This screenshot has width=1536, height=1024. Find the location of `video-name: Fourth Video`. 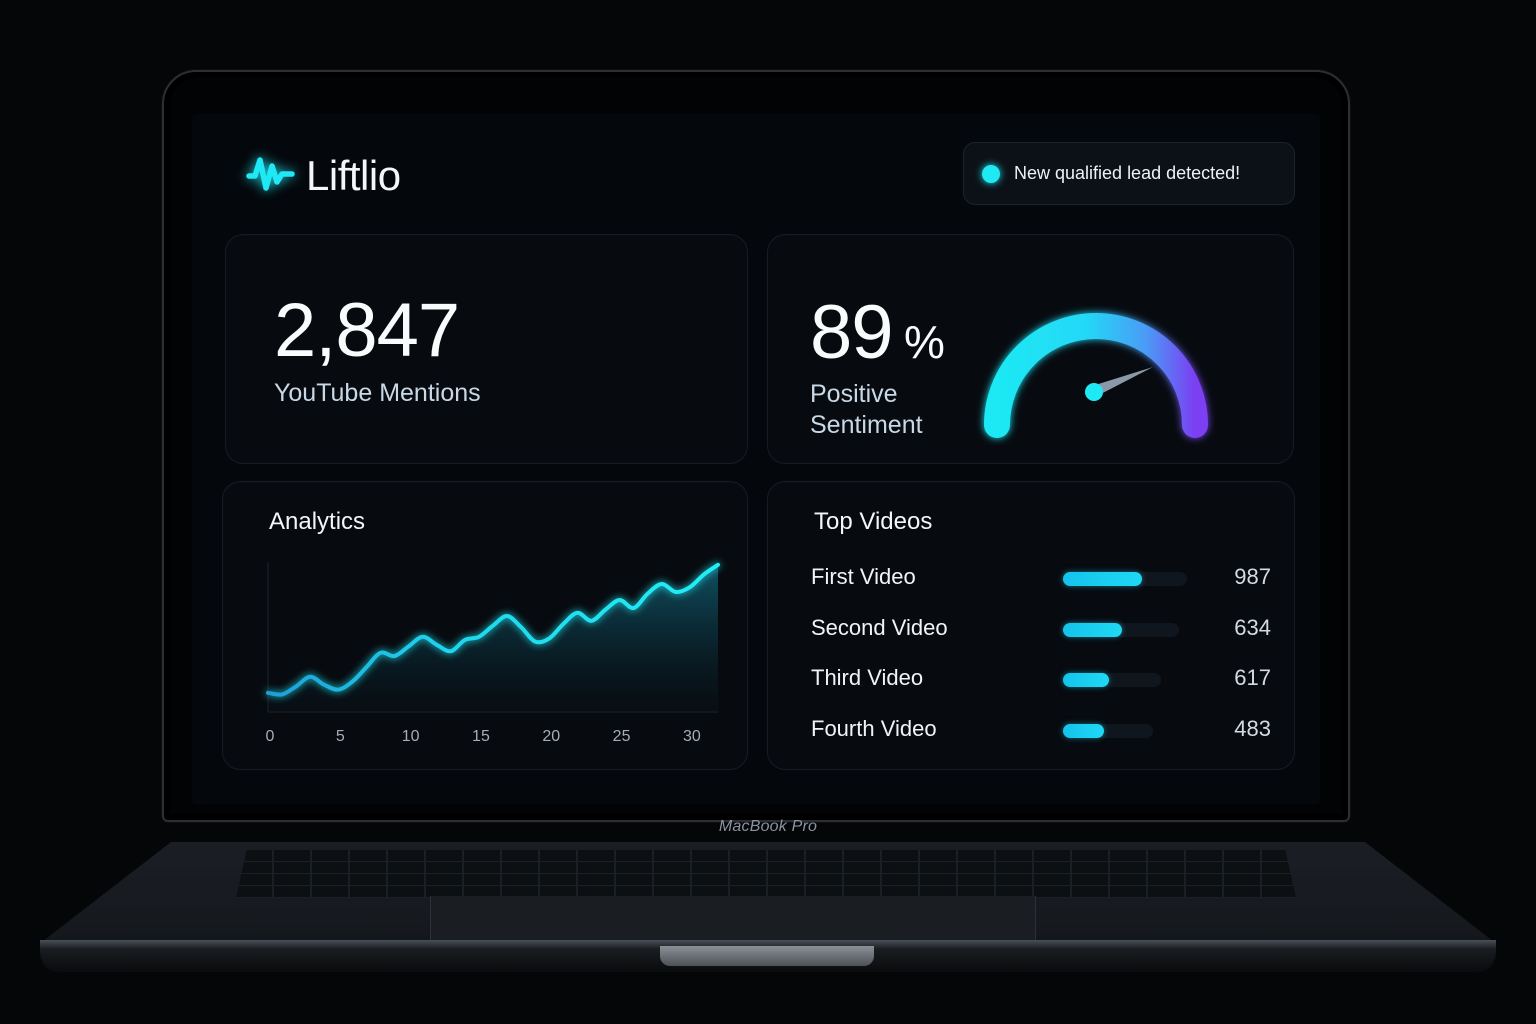

video-name: Fourth Video is located at coordinates (874, 728).